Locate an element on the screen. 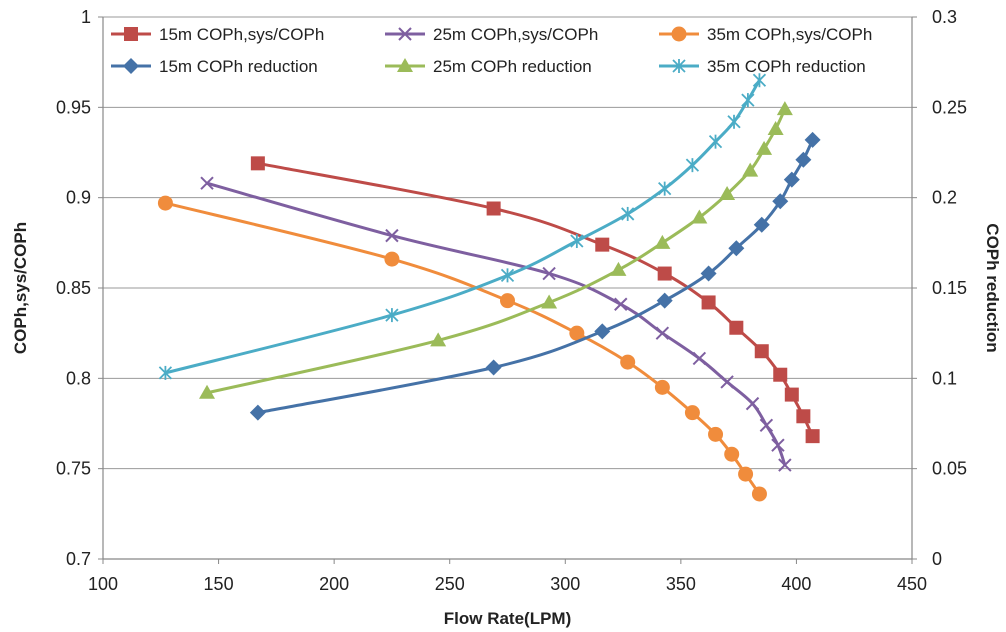 The height and width of the screenshot is (632, 1006). legend-label: 35m COPh reduction is located at coordinates (786, 66).